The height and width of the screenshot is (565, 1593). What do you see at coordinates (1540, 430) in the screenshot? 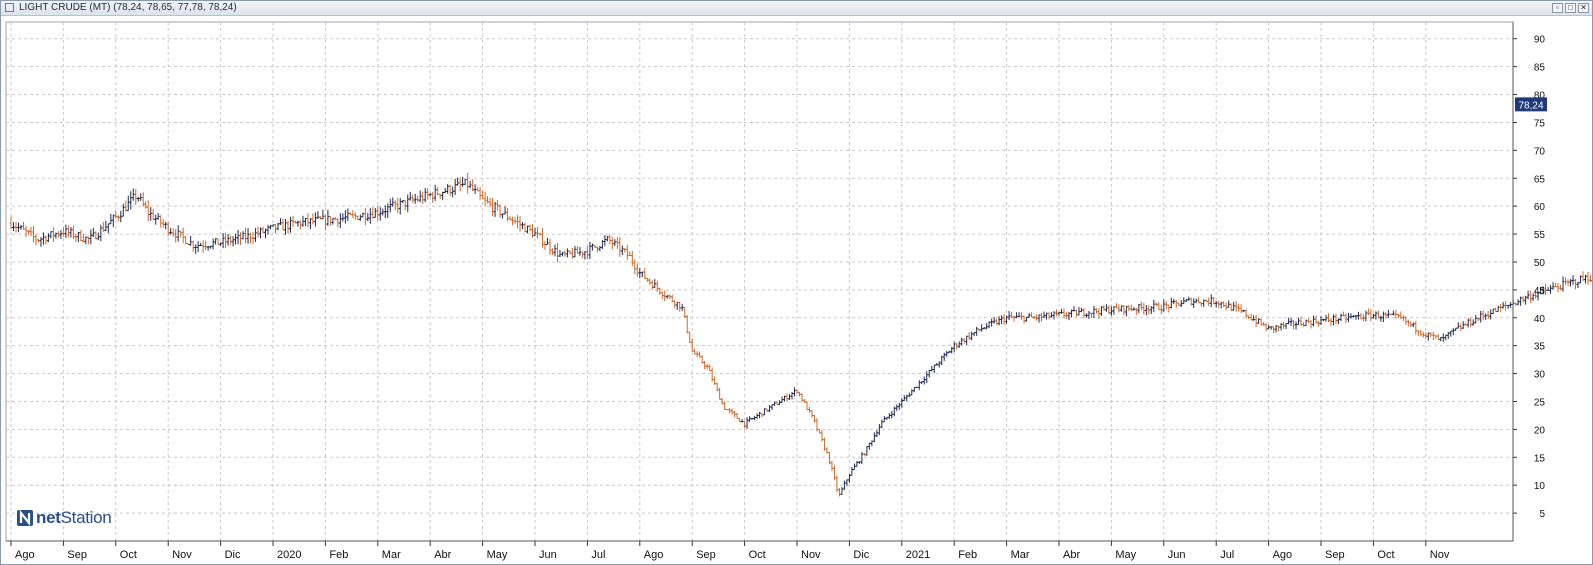
I see `y-tick-label: 20` at bounding box center [1540, 430].